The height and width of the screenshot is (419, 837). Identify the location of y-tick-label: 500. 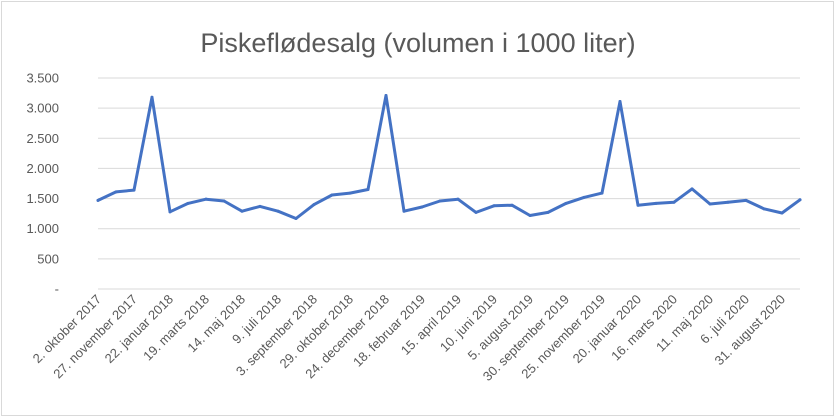
(48, 258).